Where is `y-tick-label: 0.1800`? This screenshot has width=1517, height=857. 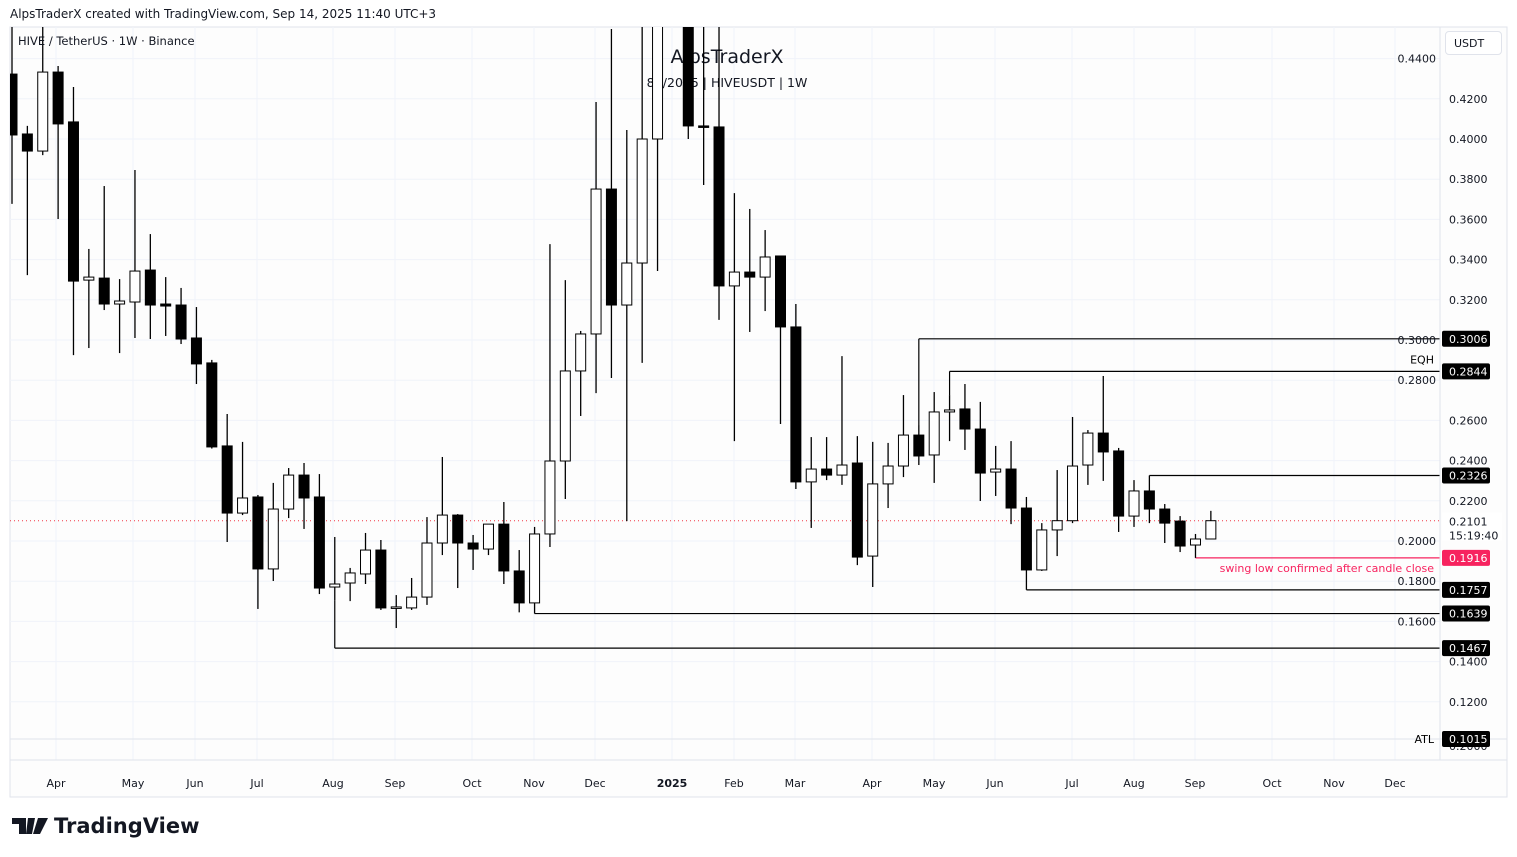
y-tick-label: 0.1800 is located at coordinates (1417, 581).